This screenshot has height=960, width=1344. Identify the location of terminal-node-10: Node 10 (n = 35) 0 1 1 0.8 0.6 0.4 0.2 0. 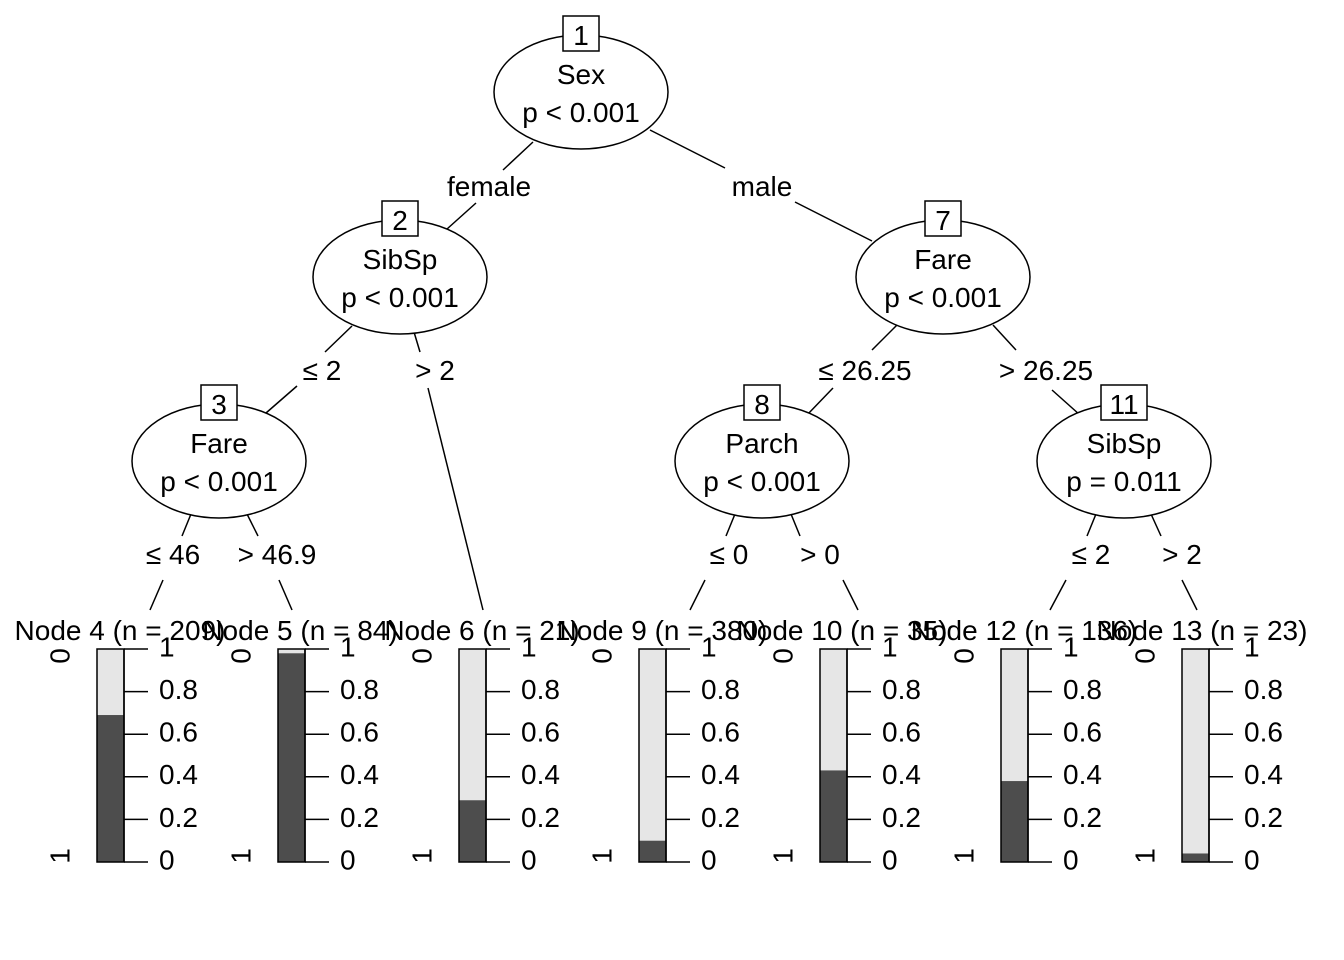
(842, 745).